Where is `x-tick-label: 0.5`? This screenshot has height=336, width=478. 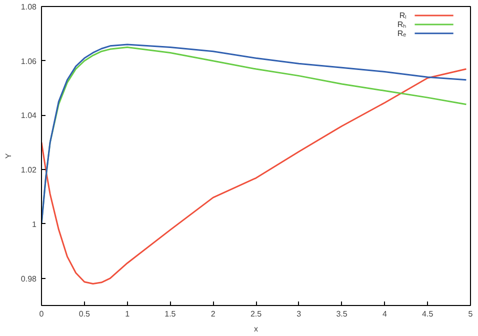 x-tick-label: 0.5 is located at coordinates (84, 314).